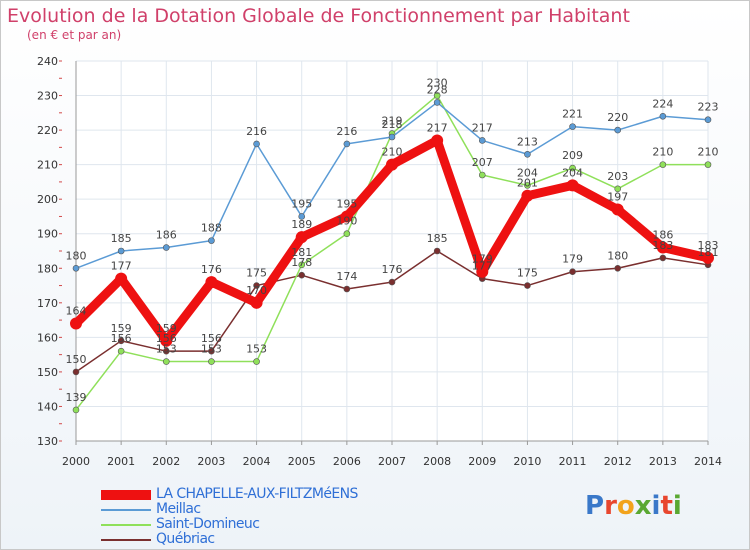 The height and width of the screenshot is (550, 750). I want to click on x-tick-label: 2013, so click(663, 461).